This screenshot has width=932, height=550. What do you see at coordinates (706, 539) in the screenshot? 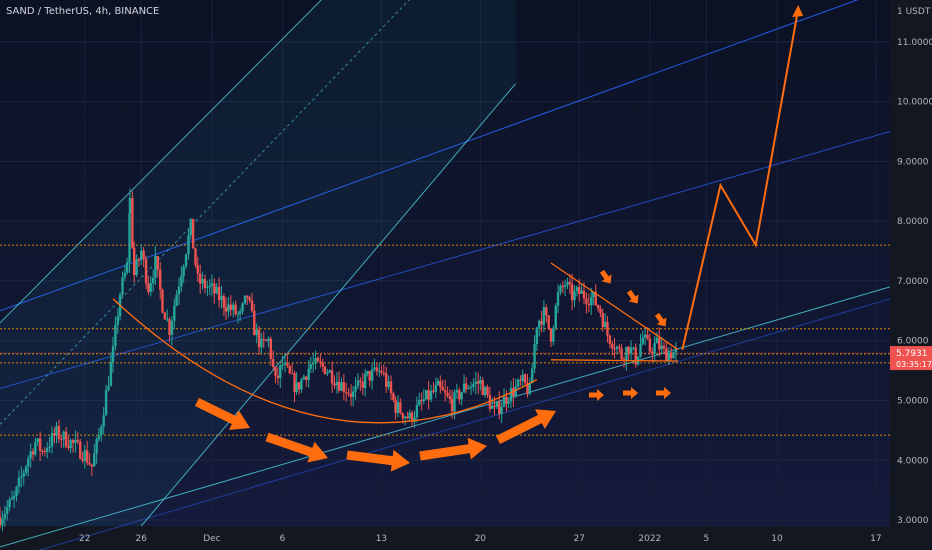
I see `x-tick-label: 5` at bounding box center [706, 539].